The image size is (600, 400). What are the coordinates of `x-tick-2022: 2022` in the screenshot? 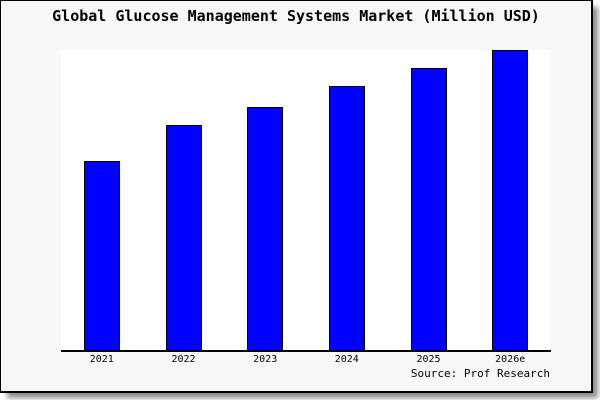 It's located at (183, 359).